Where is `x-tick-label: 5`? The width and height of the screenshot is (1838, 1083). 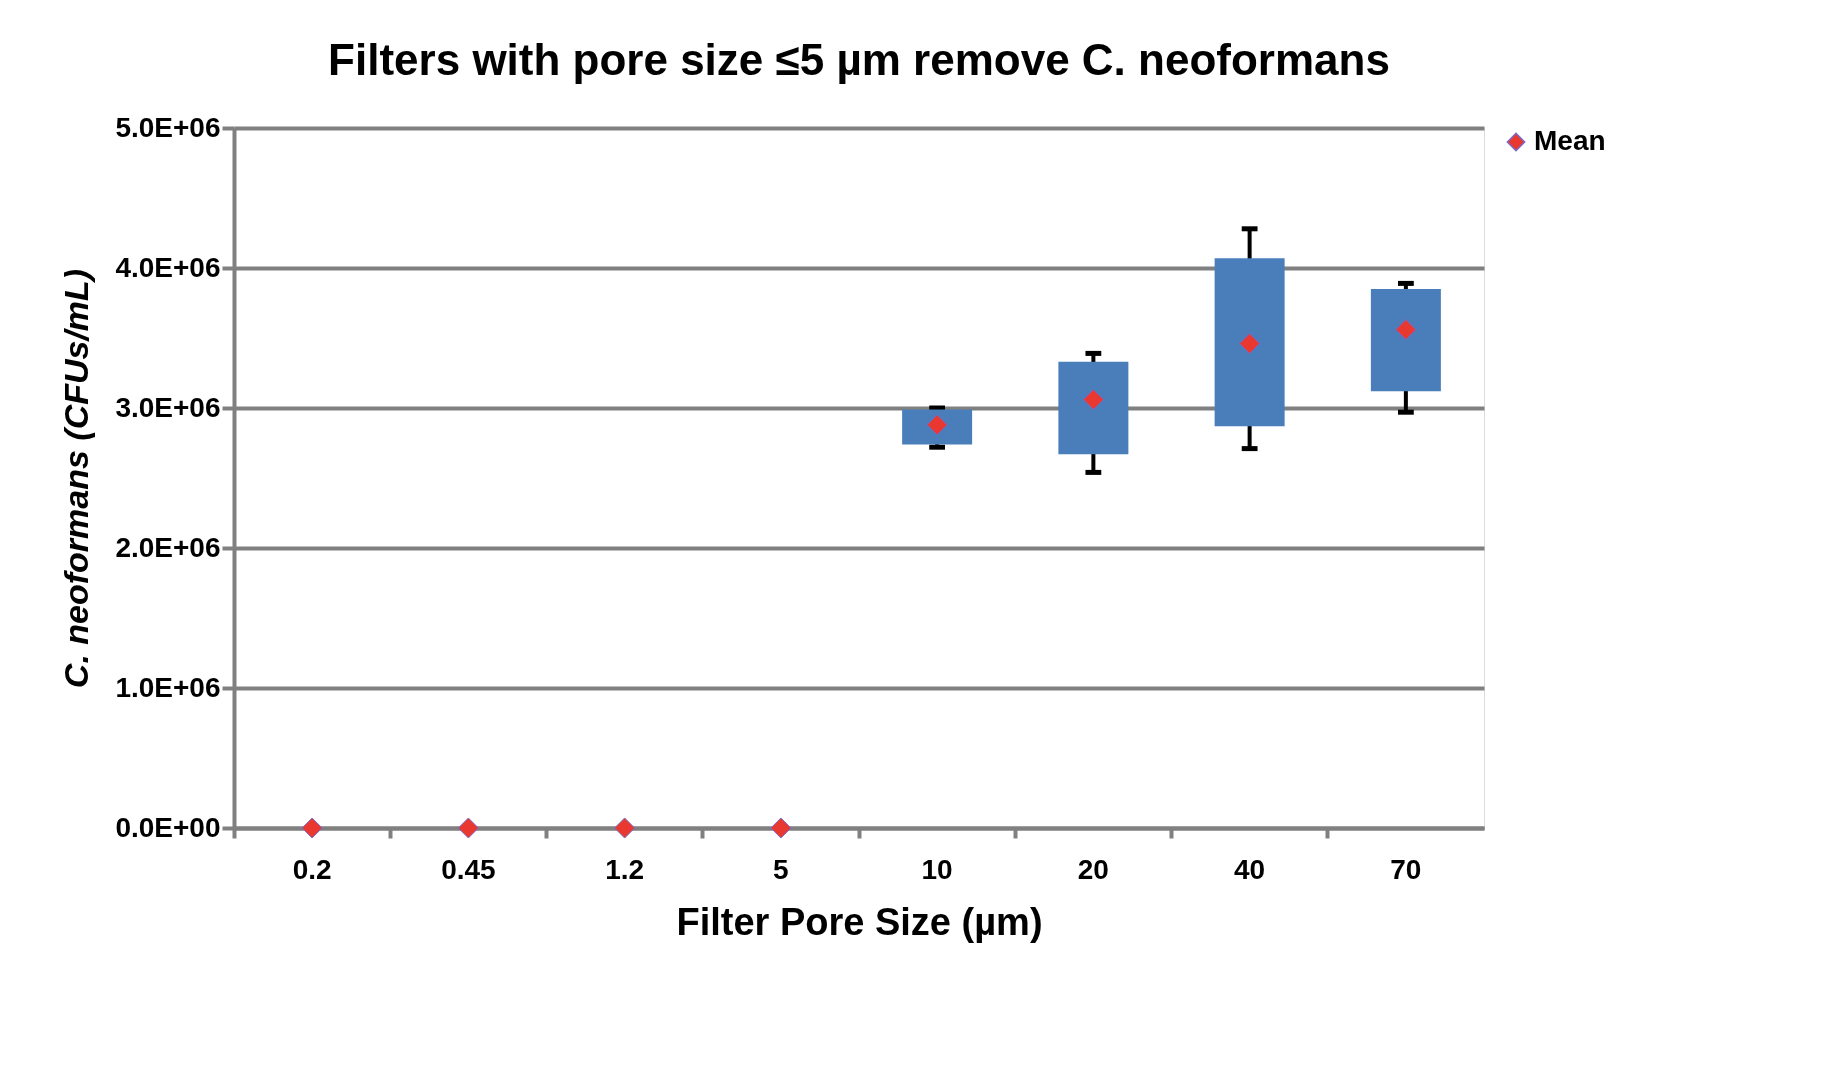
x-tick-label: 5 is located at coordinates (781, 869).